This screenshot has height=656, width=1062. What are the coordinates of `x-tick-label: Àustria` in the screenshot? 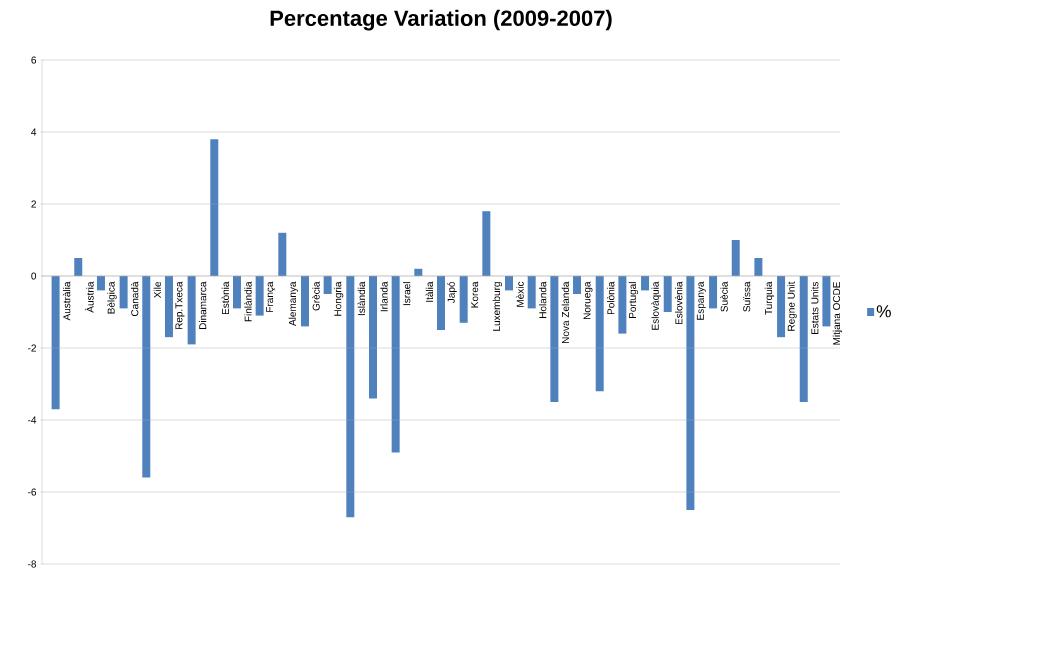 It's located at (89, 297).